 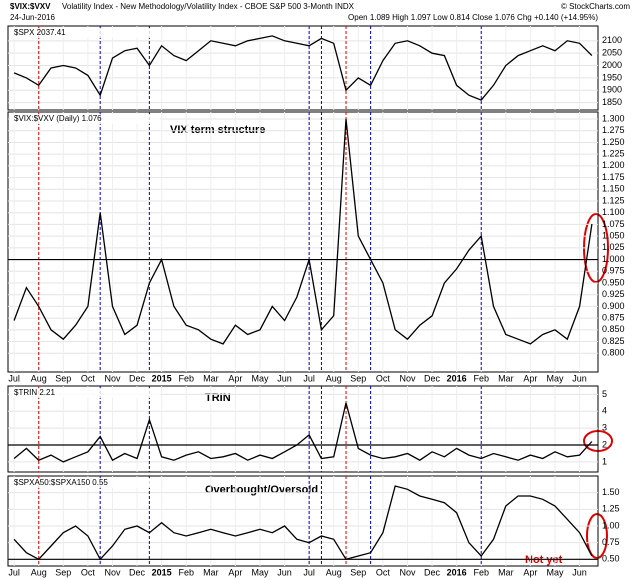 What do you see at coordinates (612, 53) in the screenshot?
I see `y-tick-label: 2050` at bounding box center [612, 53].